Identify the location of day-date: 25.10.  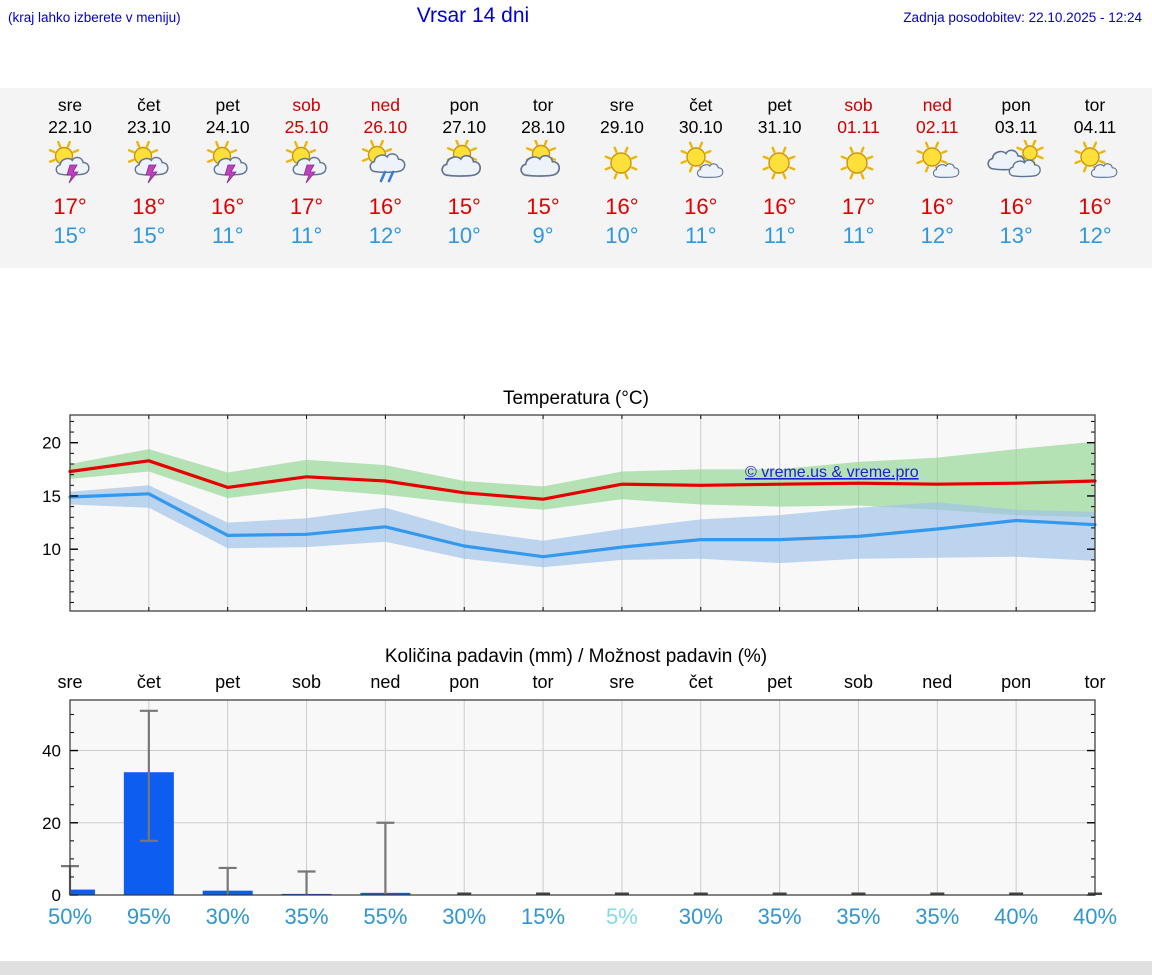
(306, 127).